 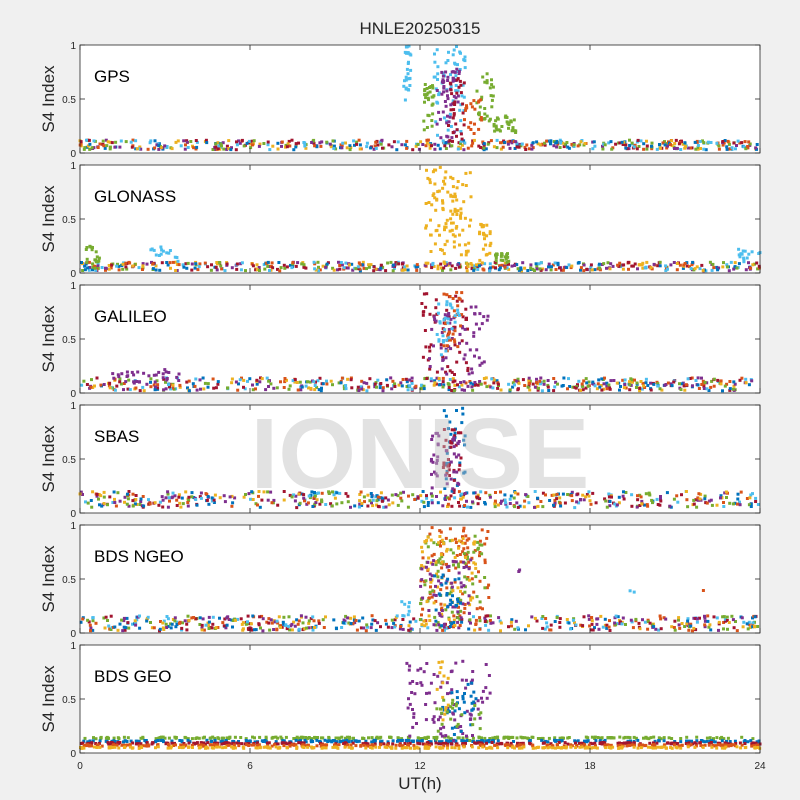 I want to click on y-tick-label: 0, so click(x=73, y=394).